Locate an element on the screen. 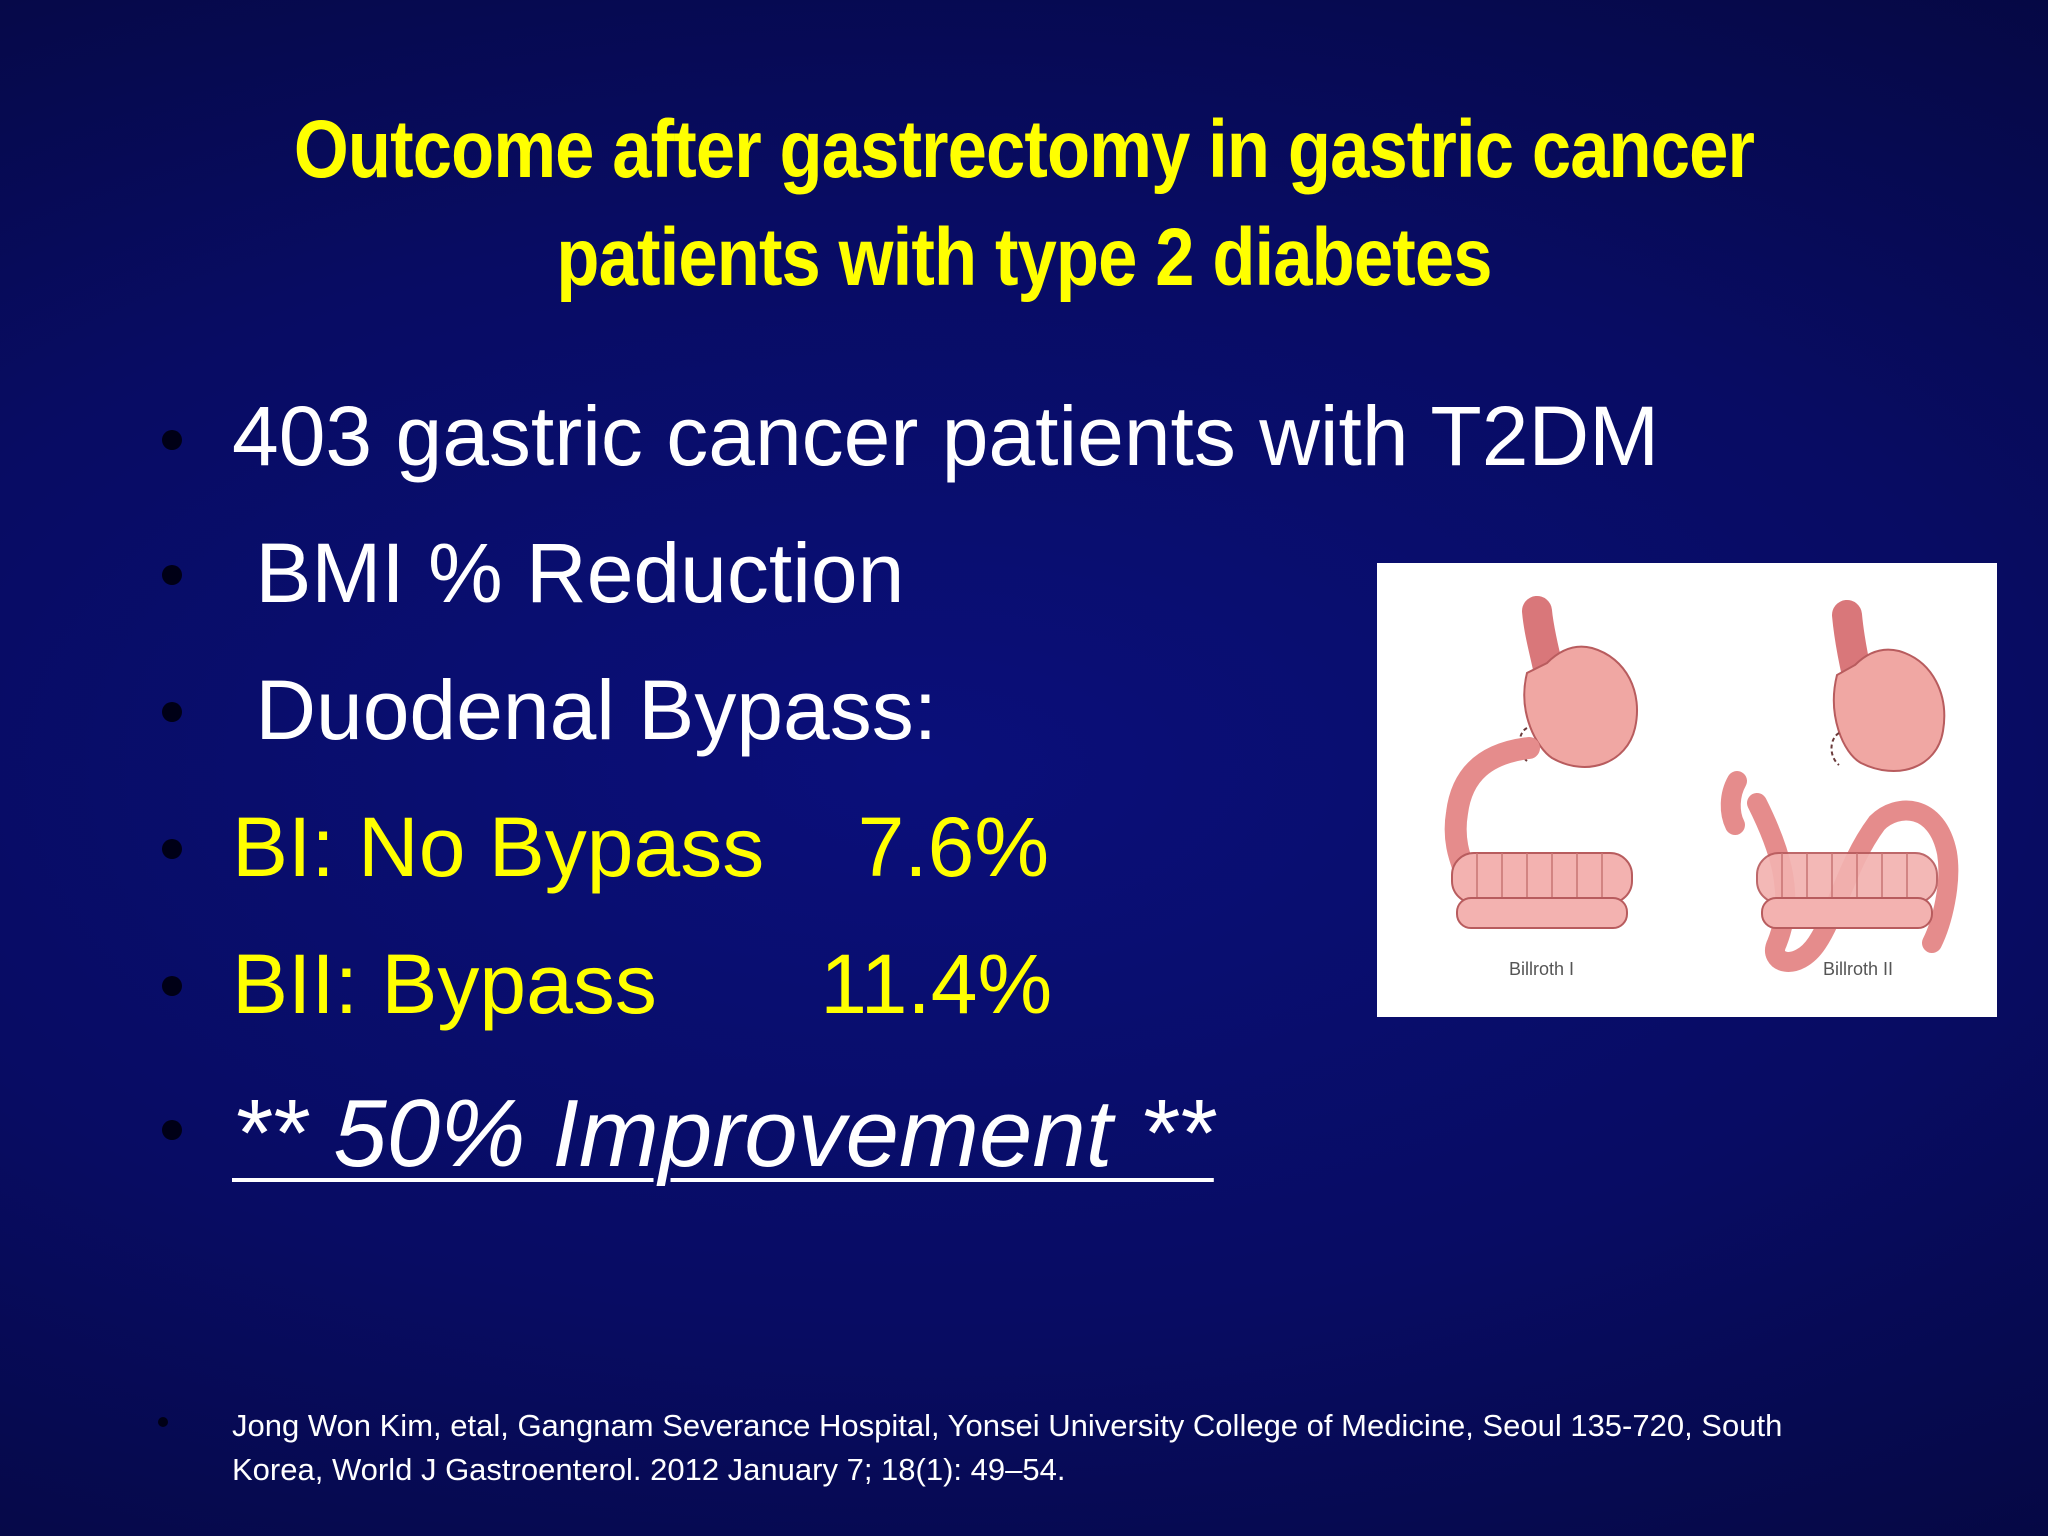 This screenshot has width=2048, height=1536. billroth-2-label: Billroth II is located at coordinates (1858, 969).